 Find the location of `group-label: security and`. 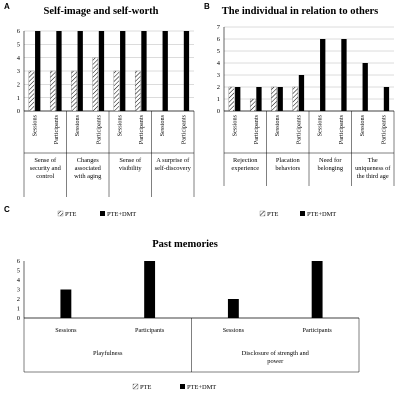

group-label: security and is located at coordinates (46, 168).